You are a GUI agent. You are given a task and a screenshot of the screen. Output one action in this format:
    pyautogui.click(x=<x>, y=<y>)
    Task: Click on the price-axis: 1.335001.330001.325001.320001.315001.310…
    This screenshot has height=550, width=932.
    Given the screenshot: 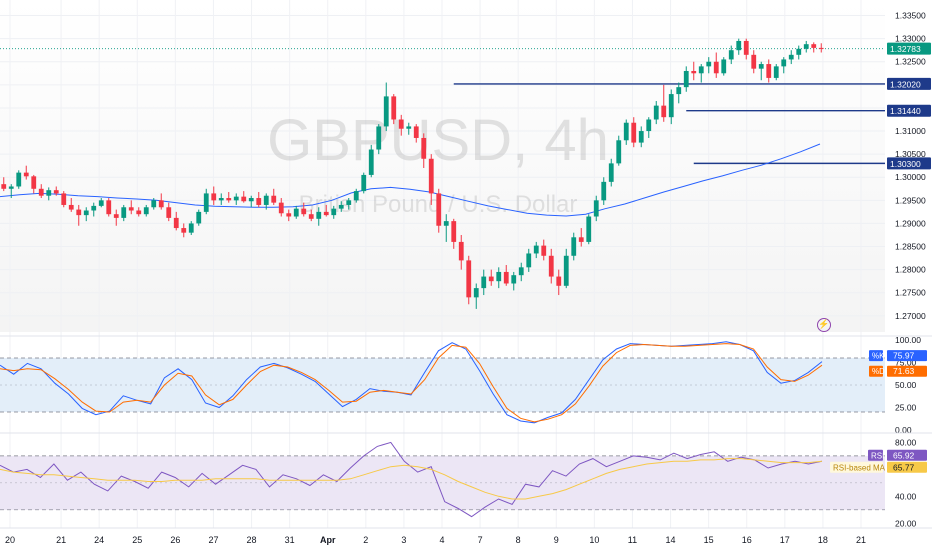 What is the action you would take?
    pyautogui.click(x=908, y=264)
    